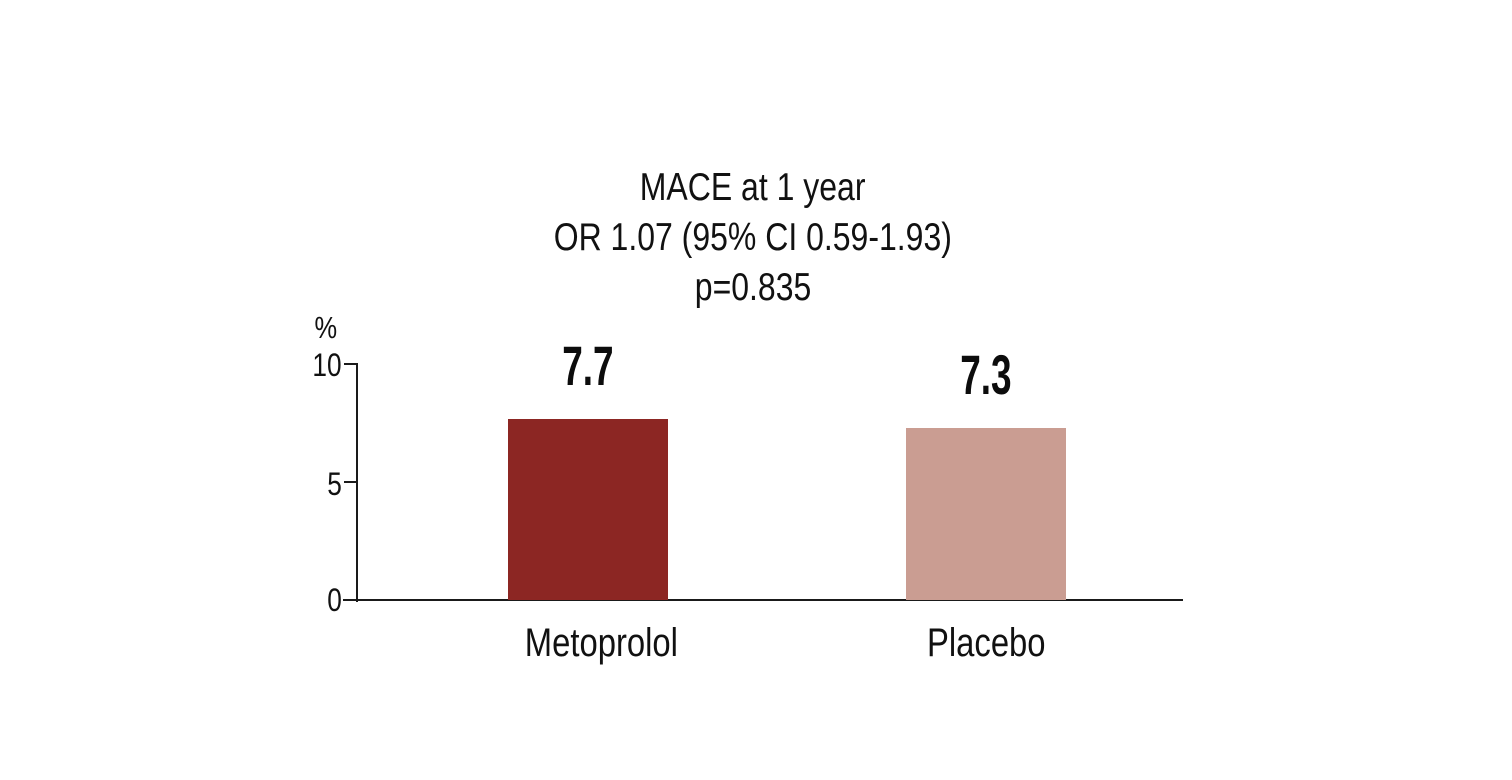 This screenshot has width=1512, height=780. What do you see at coordinates (327, 365) in the screenshot?
I see `y-tick-label-10: 10` at bounding box center [327, 365].